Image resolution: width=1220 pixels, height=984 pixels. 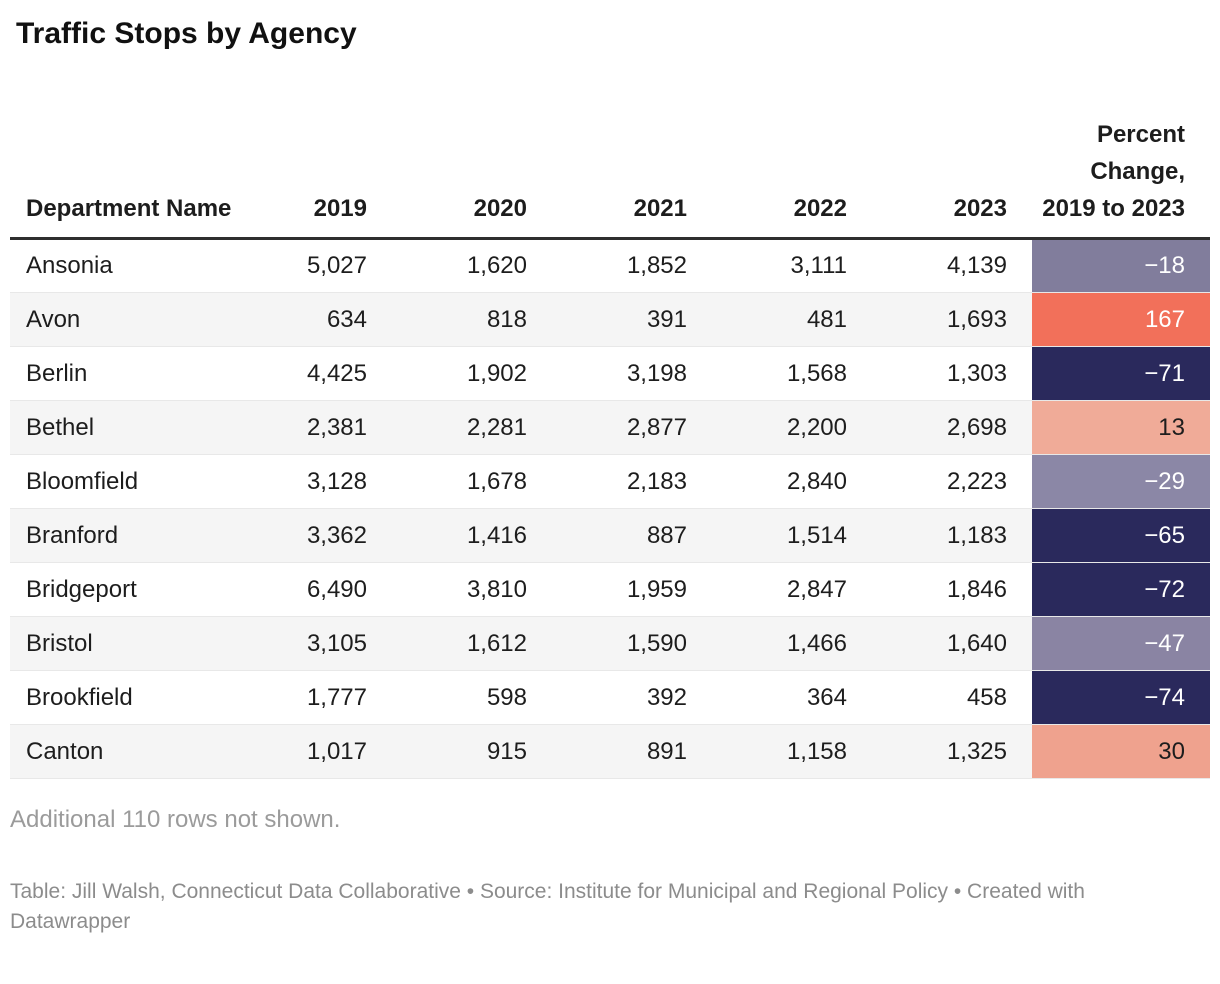 I want to click on table-row: Bristol 3,105 1,612 1,590 1,466 1,640 −47, so click(x=610, y=643).